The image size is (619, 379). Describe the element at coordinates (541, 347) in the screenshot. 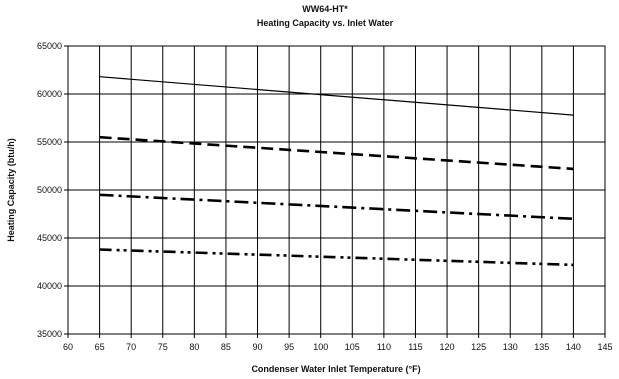

I see `x-tick-label: 135` at that location.